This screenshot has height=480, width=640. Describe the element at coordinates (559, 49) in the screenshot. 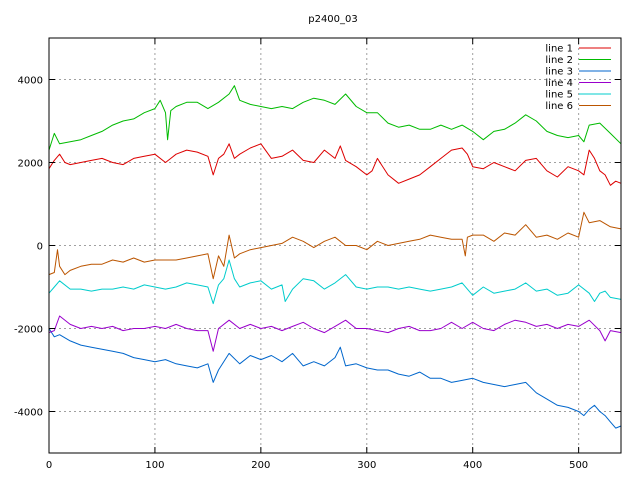

I see `legend-label-1: line 1` at that location.